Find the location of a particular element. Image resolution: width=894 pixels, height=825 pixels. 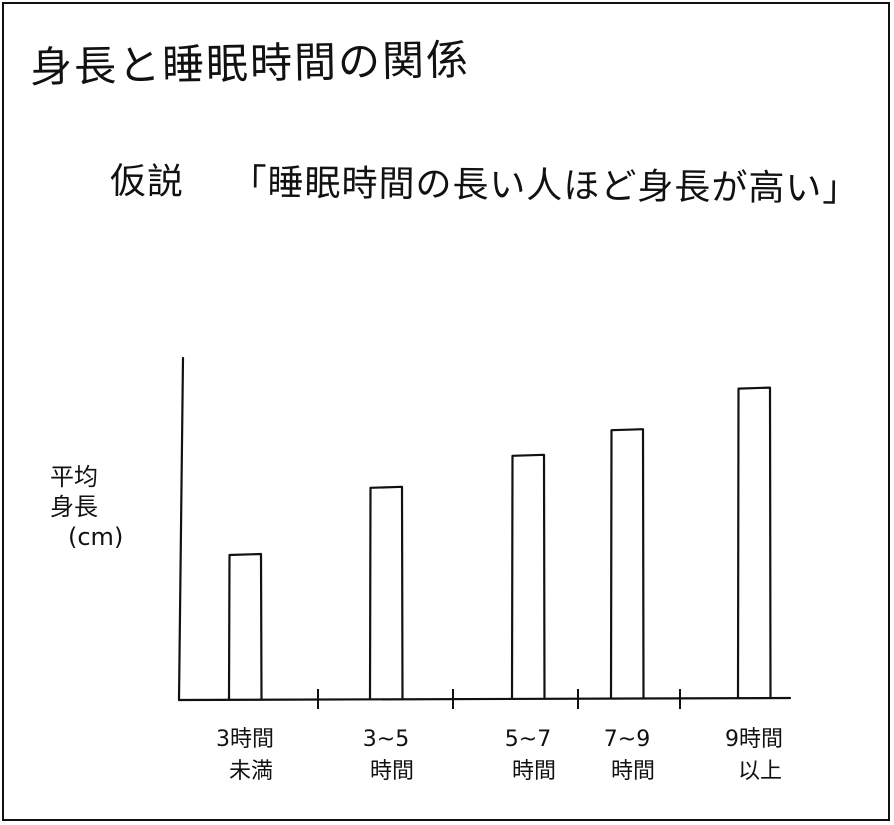

y-axis-line is located at coordinates (181, 529).